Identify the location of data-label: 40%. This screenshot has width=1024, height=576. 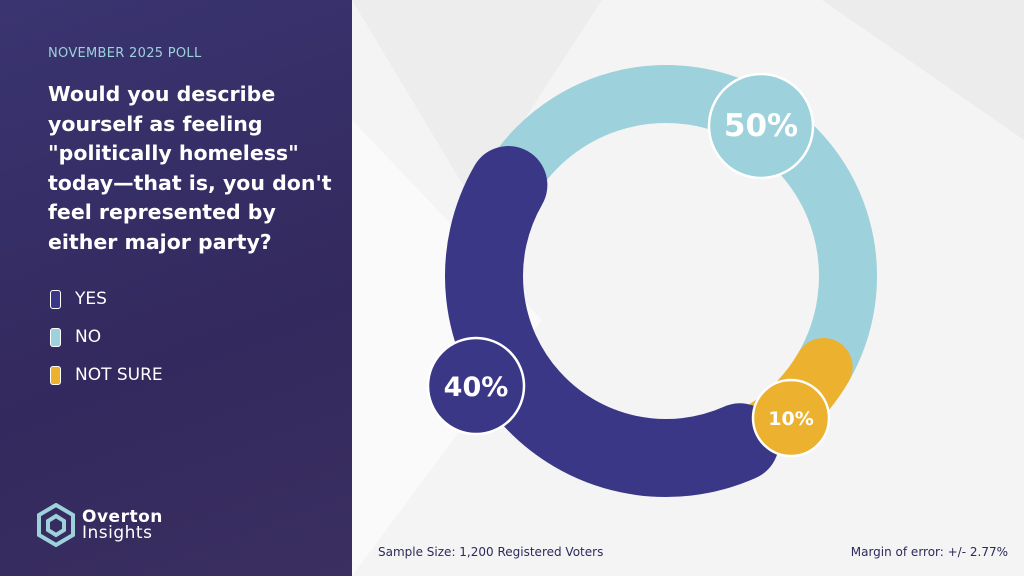
(476, 387).